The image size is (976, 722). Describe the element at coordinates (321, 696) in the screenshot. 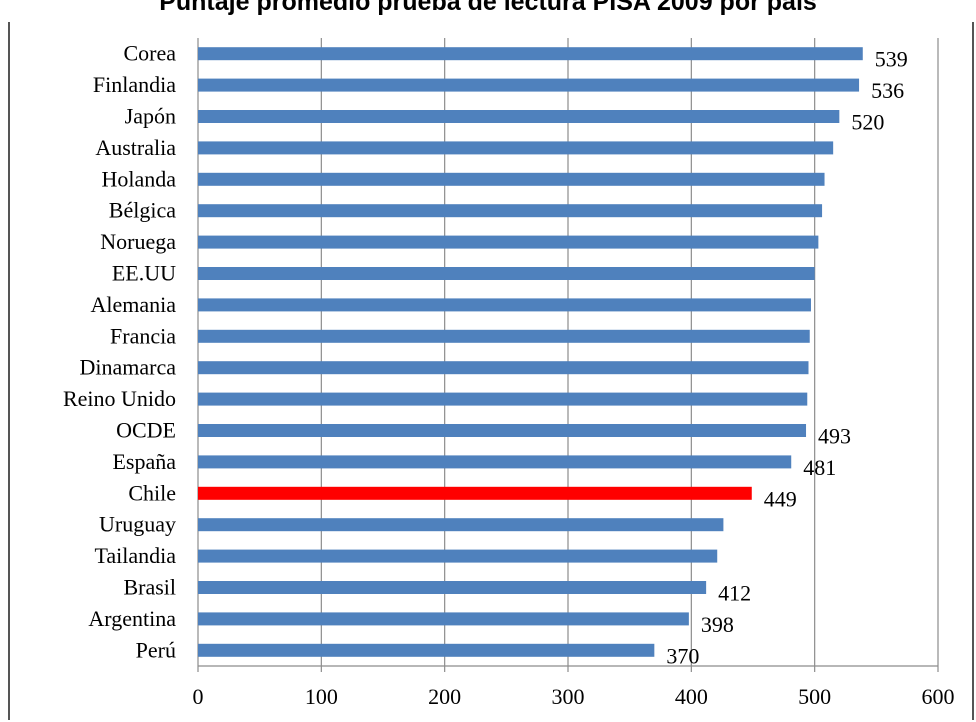

I see `x-tick-label: 100` at that location.